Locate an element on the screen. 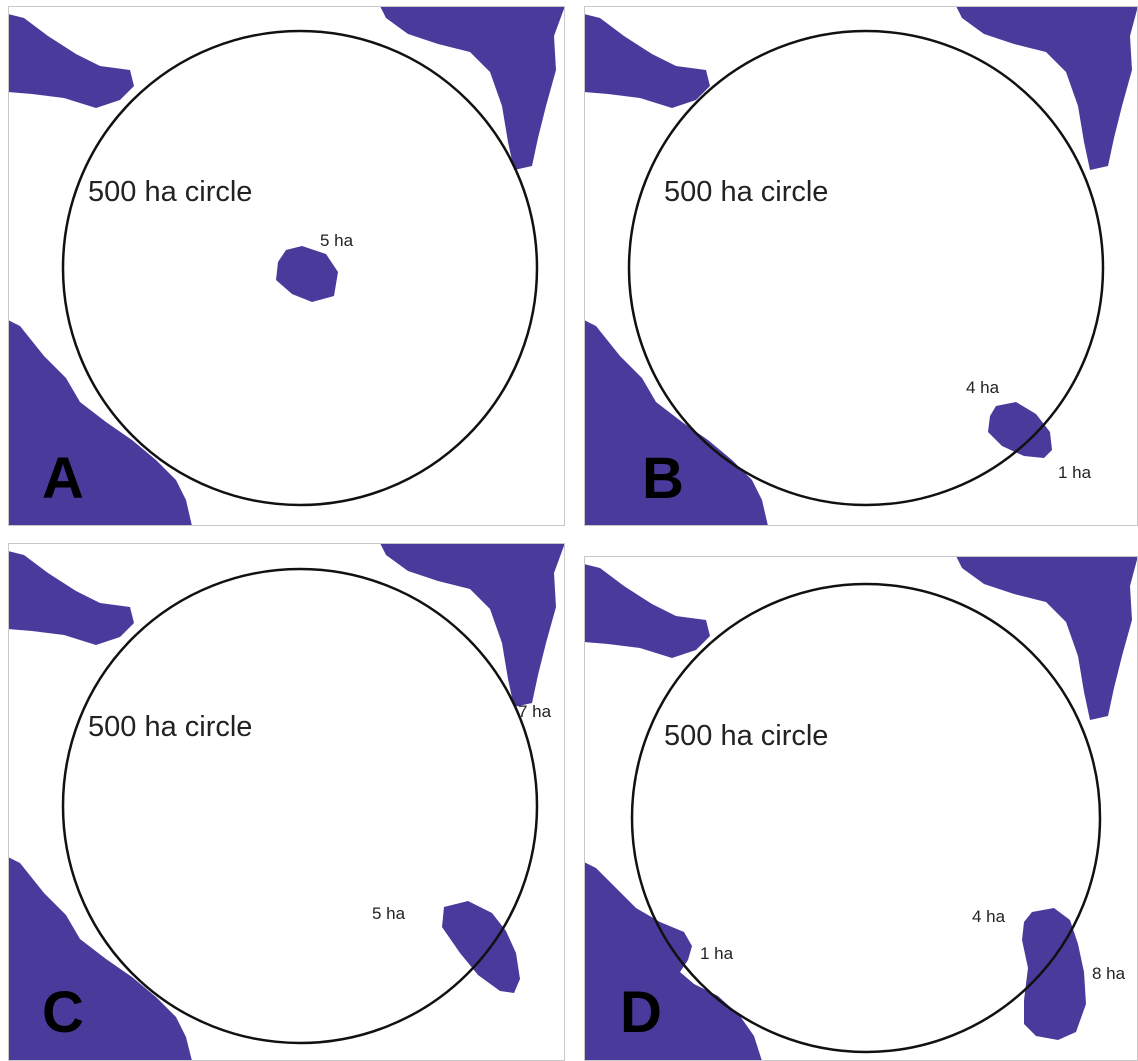 This screenshot has height=1061, width=1138. edge-patch-area-label: 1 ha is located at coordinates (717, 953).